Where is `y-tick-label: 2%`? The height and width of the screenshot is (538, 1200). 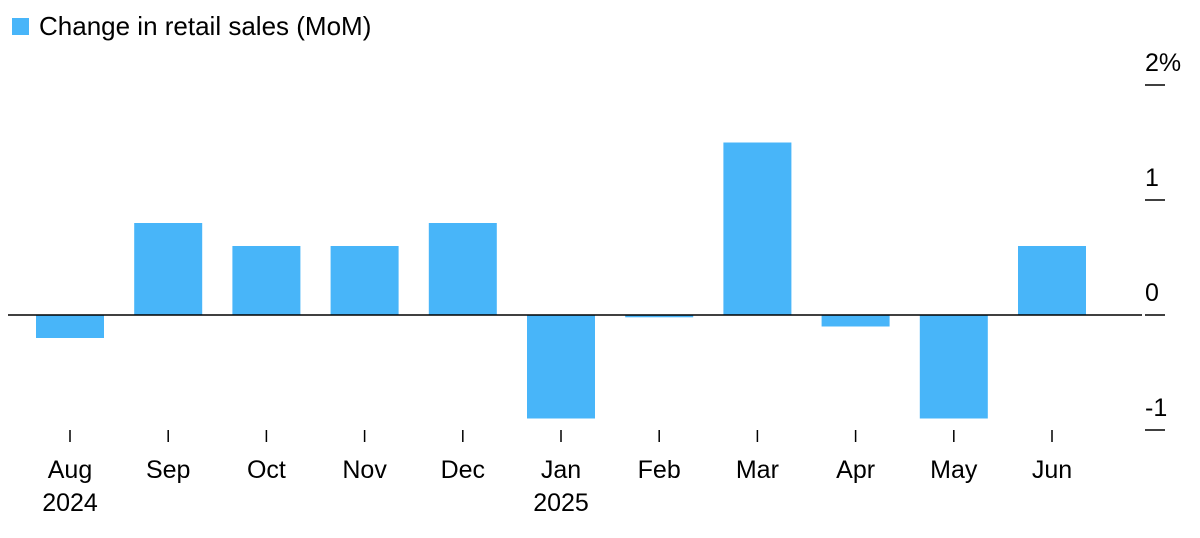
y-tick-label: 2% is located at coordinates (1163, 63).